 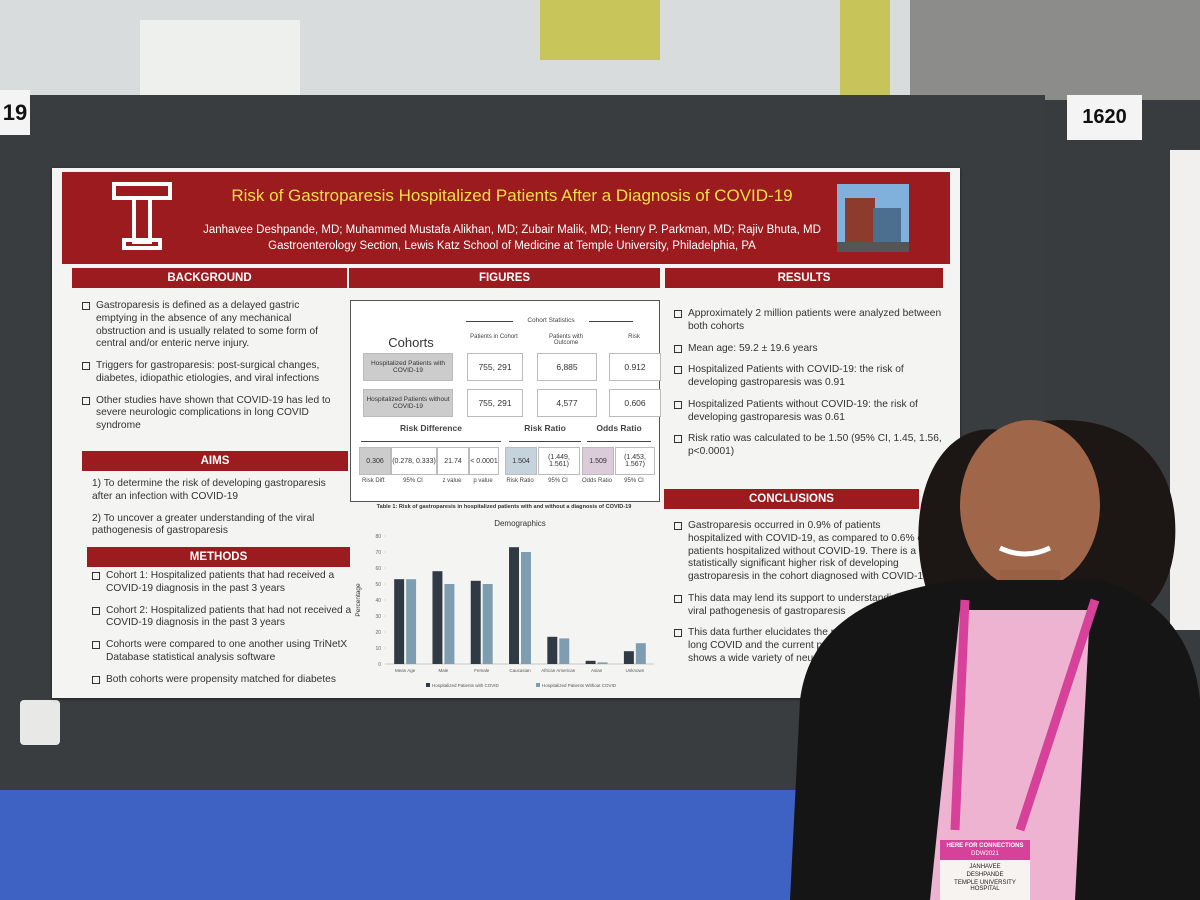 What do you see at coordinates (1185, 390) in the screenshot?
I see `neighbor-poster` at bounding box center [1185, 390].